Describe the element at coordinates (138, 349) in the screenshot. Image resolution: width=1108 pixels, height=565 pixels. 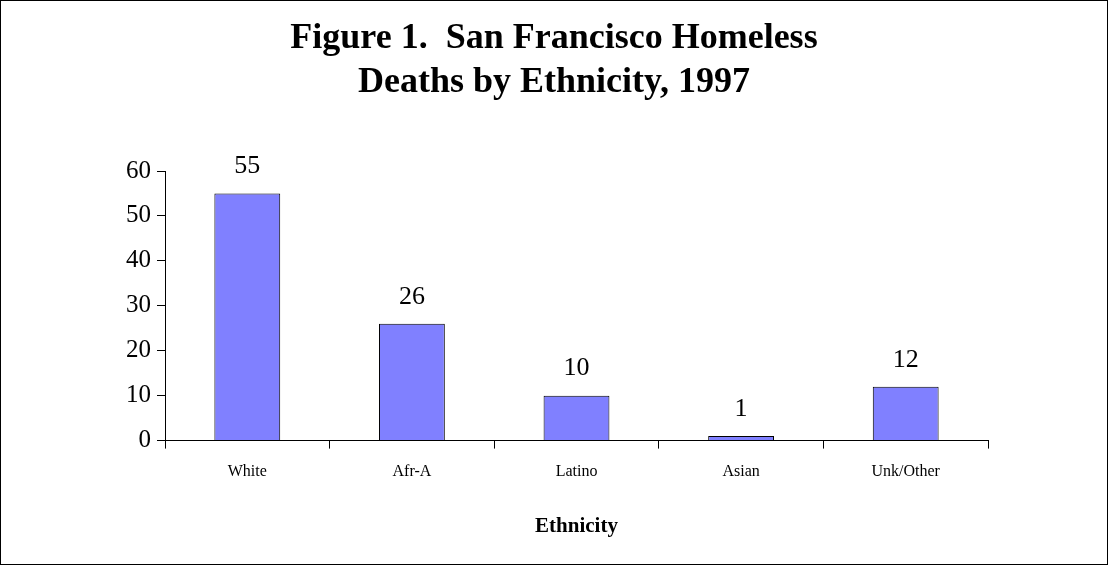
I see `y-tick-label: 20` at that location.